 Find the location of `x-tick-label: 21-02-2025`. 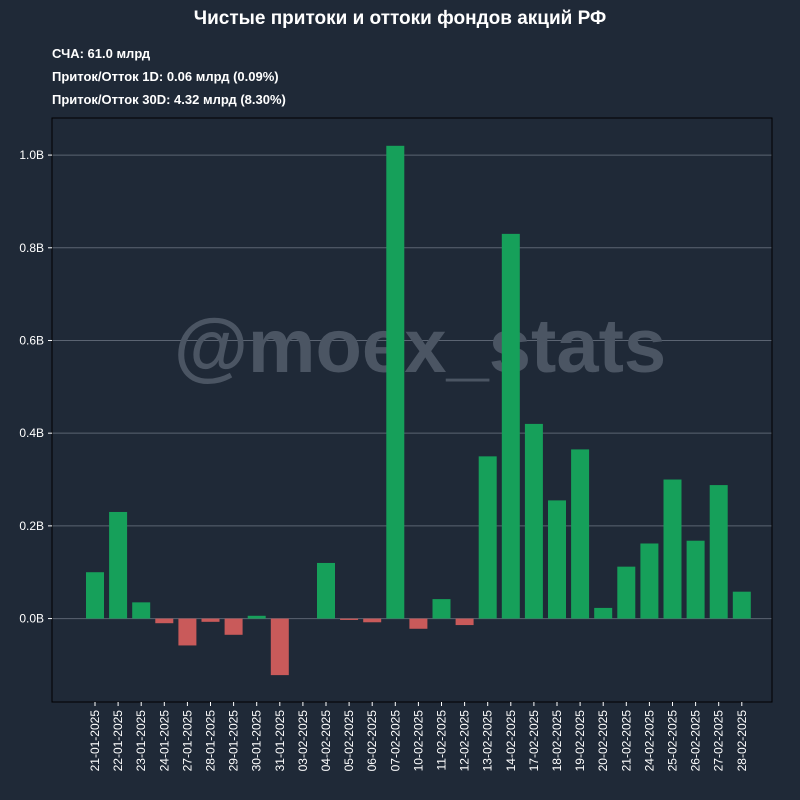

x-tick-label: 21-02-2025 is located at coordinates (626, 741).